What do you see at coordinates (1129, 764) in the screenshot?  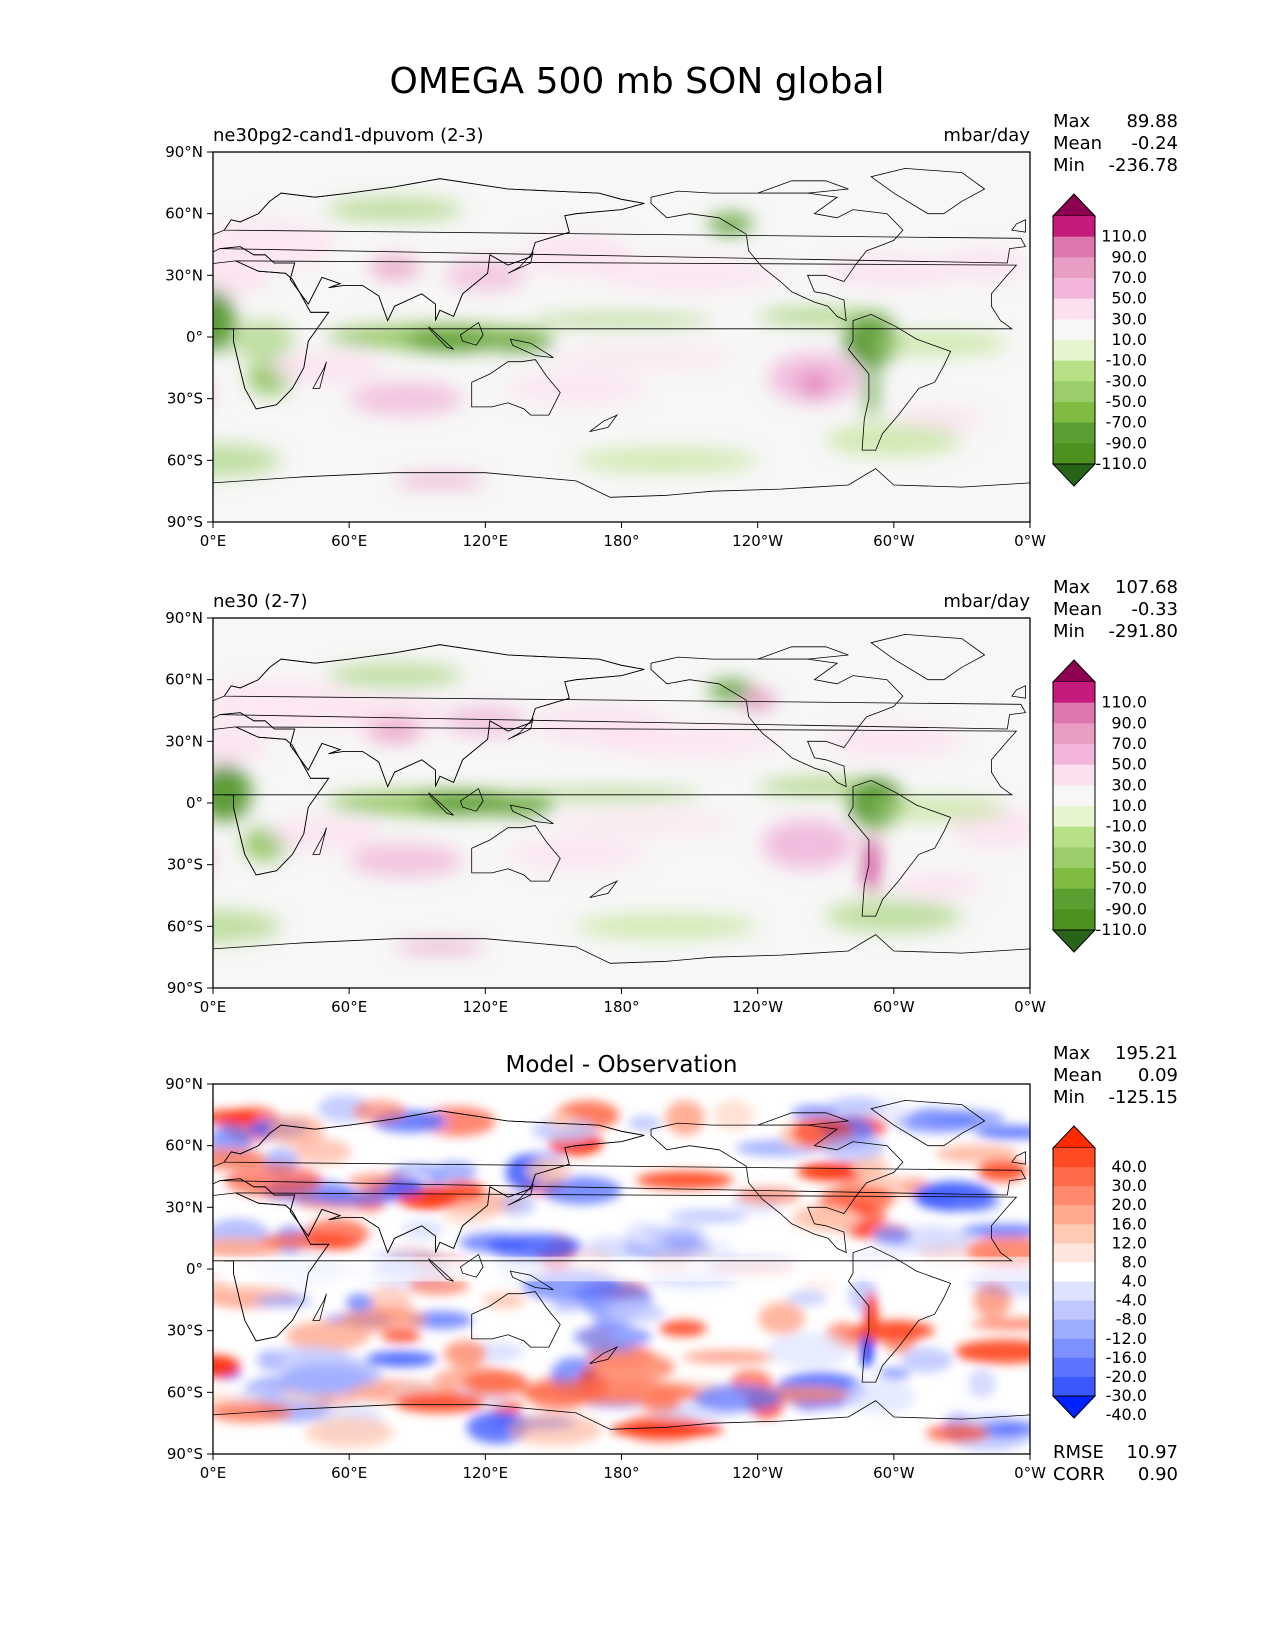 I see `colorbar-label: 50.0` at bounding box center [1129, 764].